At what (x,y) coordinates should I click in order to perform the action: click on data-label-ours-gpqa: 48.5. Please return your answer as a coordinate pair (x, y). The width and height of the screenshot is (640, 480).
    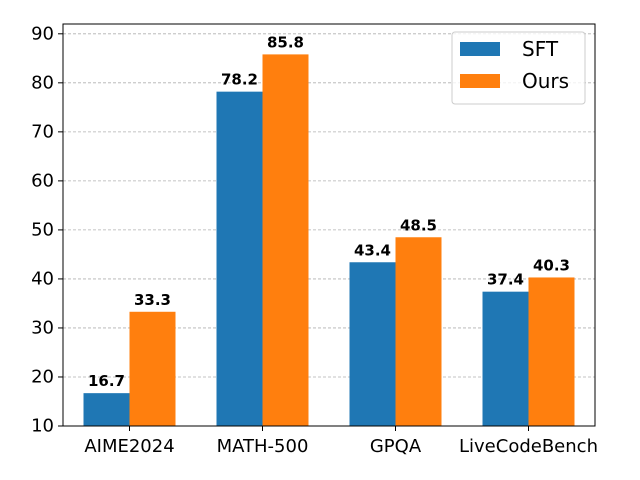
    Looking at the image, I should click on (418, 225).